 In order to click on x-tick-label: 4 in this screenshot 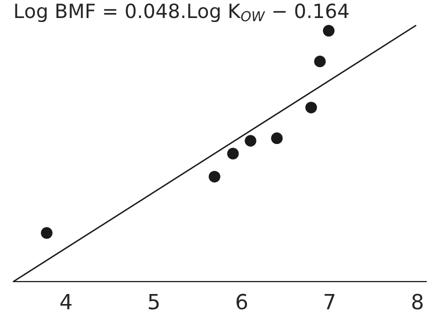, I will do `click(66, 302)`.